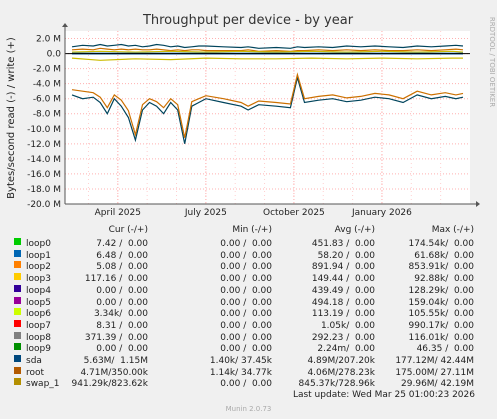  Describe the element at coordinates (44, 190) in the screenshot. I see `y-tick-label: -18.0 M` at that location.